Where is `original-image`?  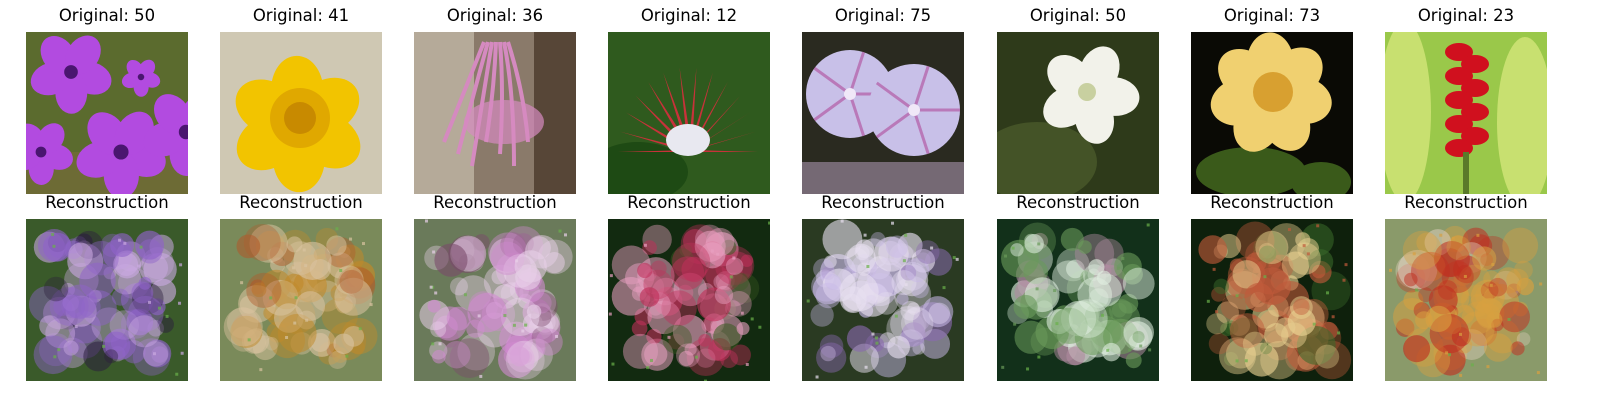
original-image is located at coordinates (301, 113).